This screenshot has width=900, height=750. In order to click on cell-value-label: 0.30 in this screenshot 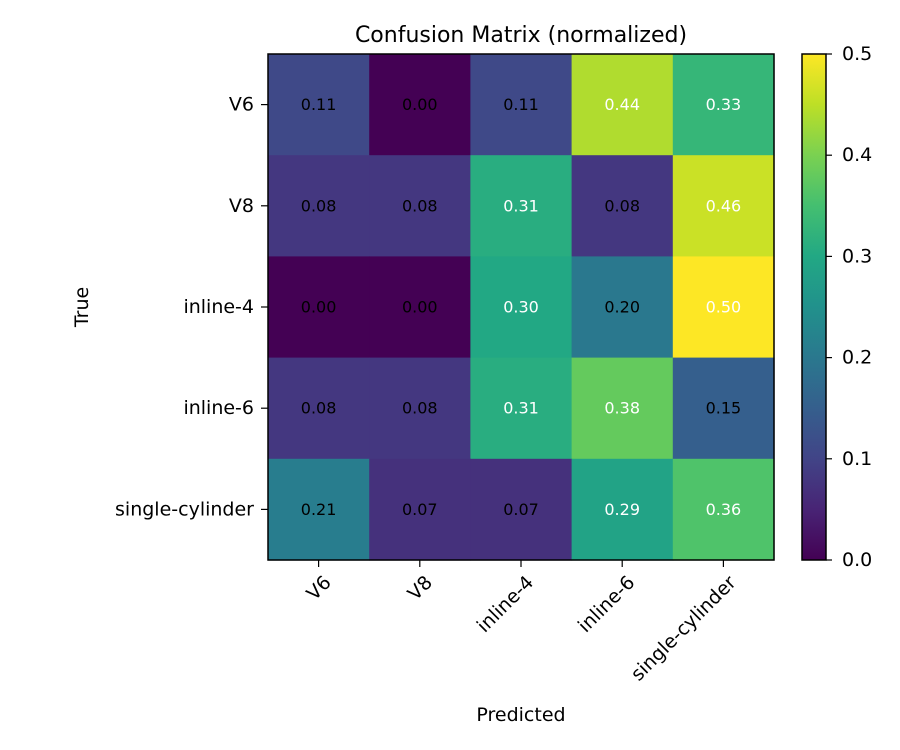, I will do `click(521, 307)`.